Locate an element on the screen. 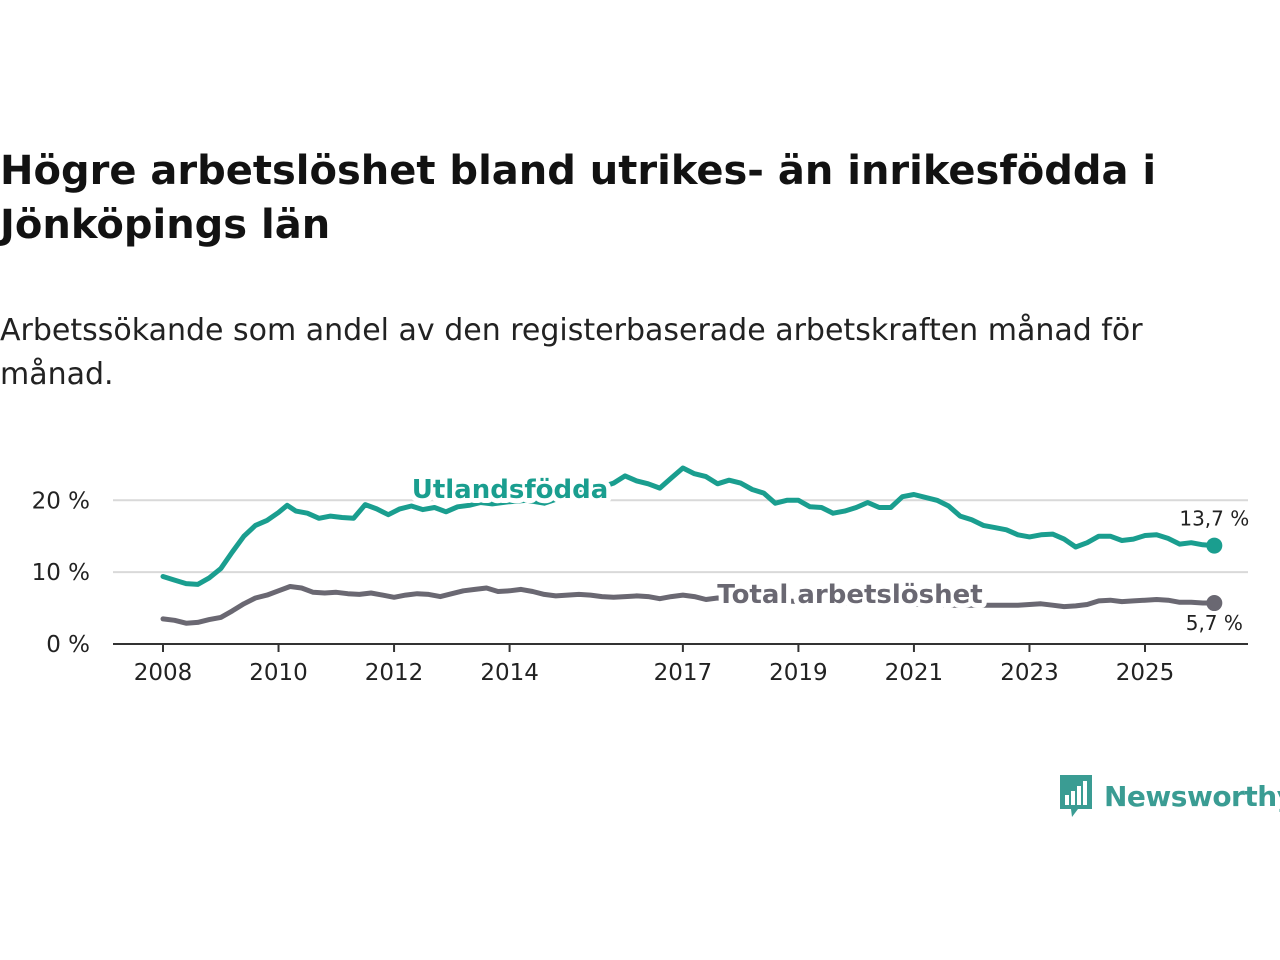 This screenshot has width=1280, height=960. newsworthy-logo-icon is located at coordinates (1076, 796).